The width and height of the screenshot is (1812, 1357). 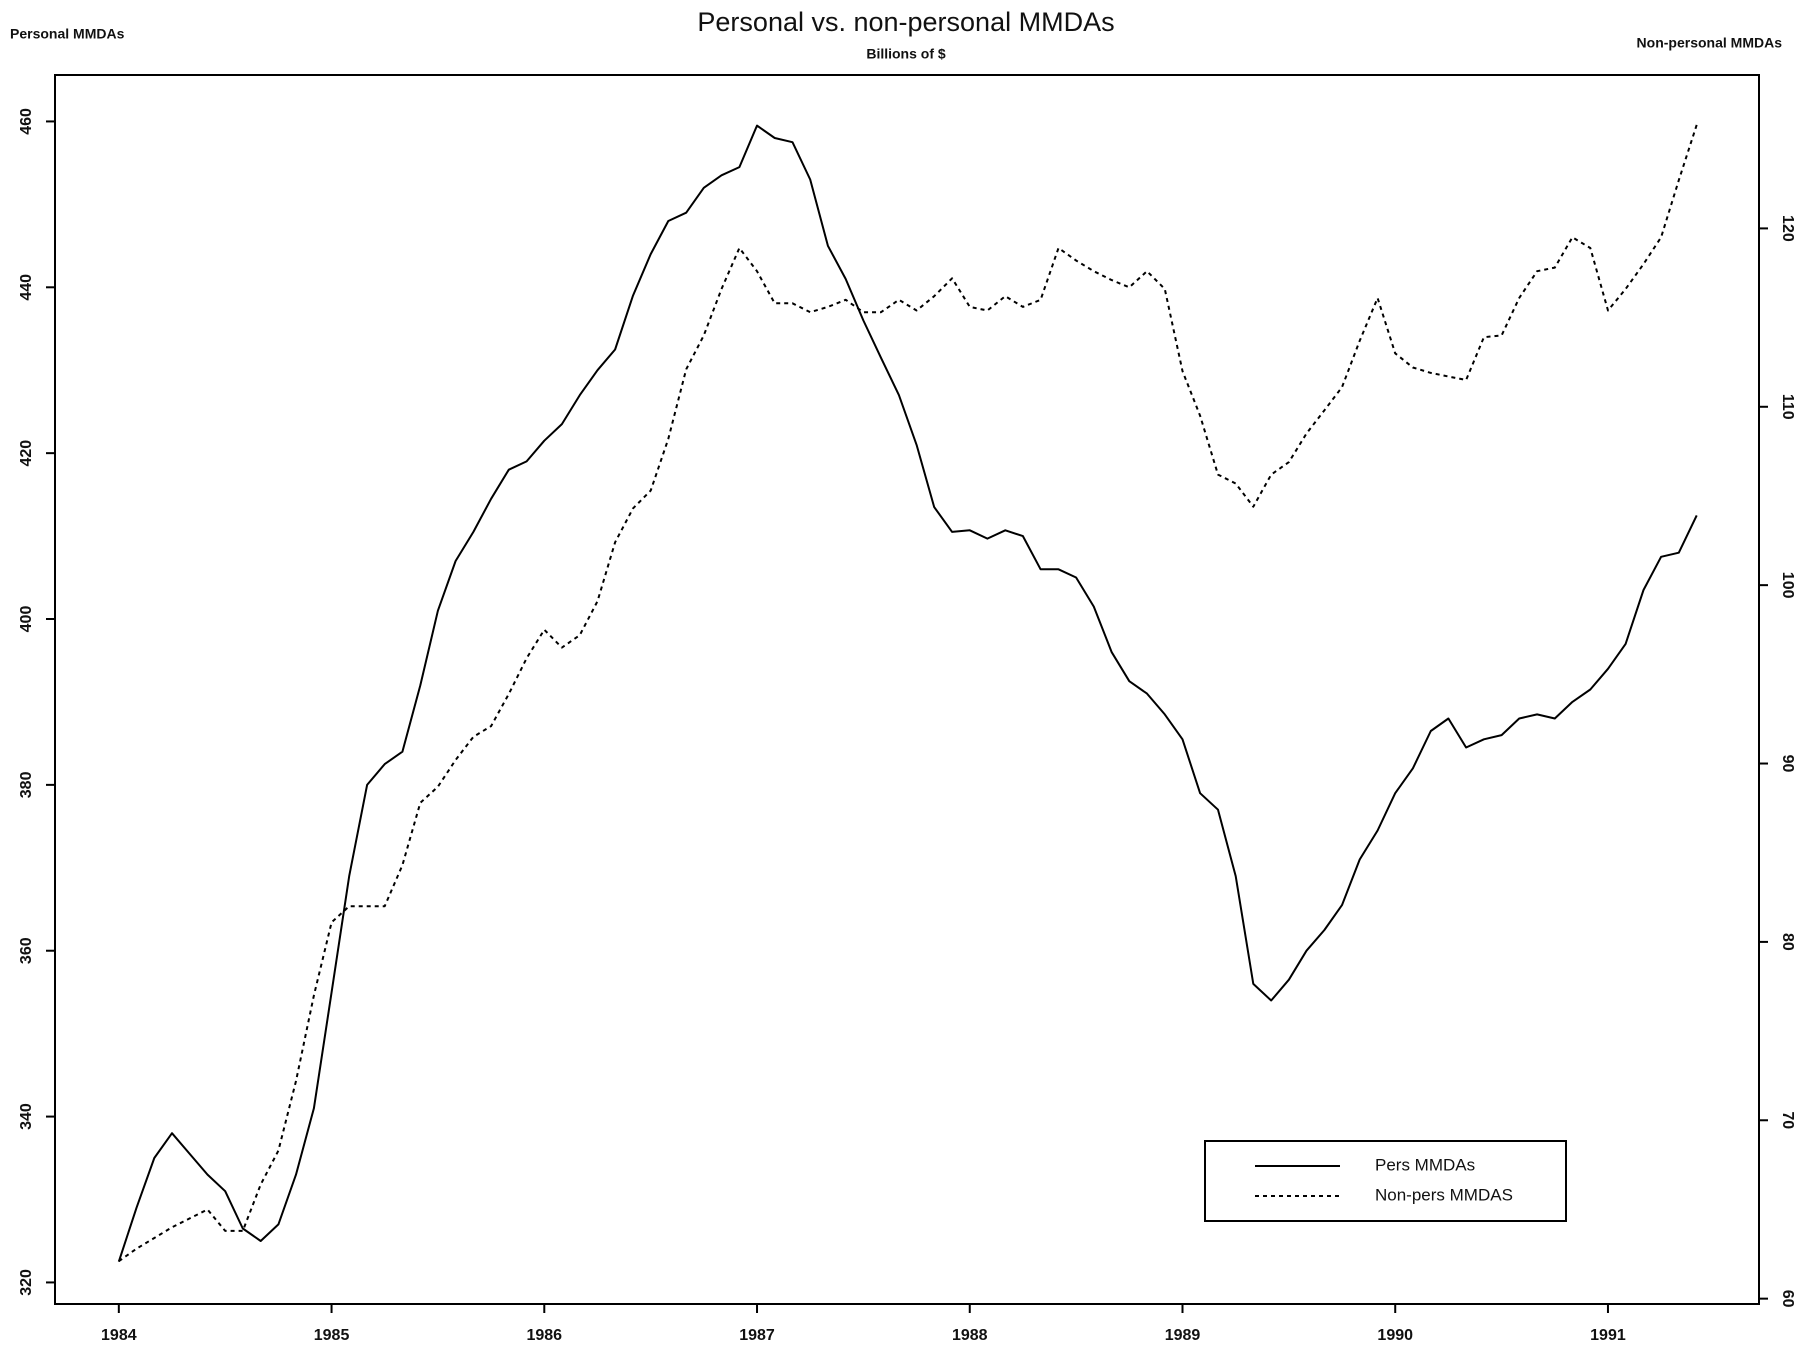 I want to click on x-tick-label: 1984, so click(x=119, y=1335).